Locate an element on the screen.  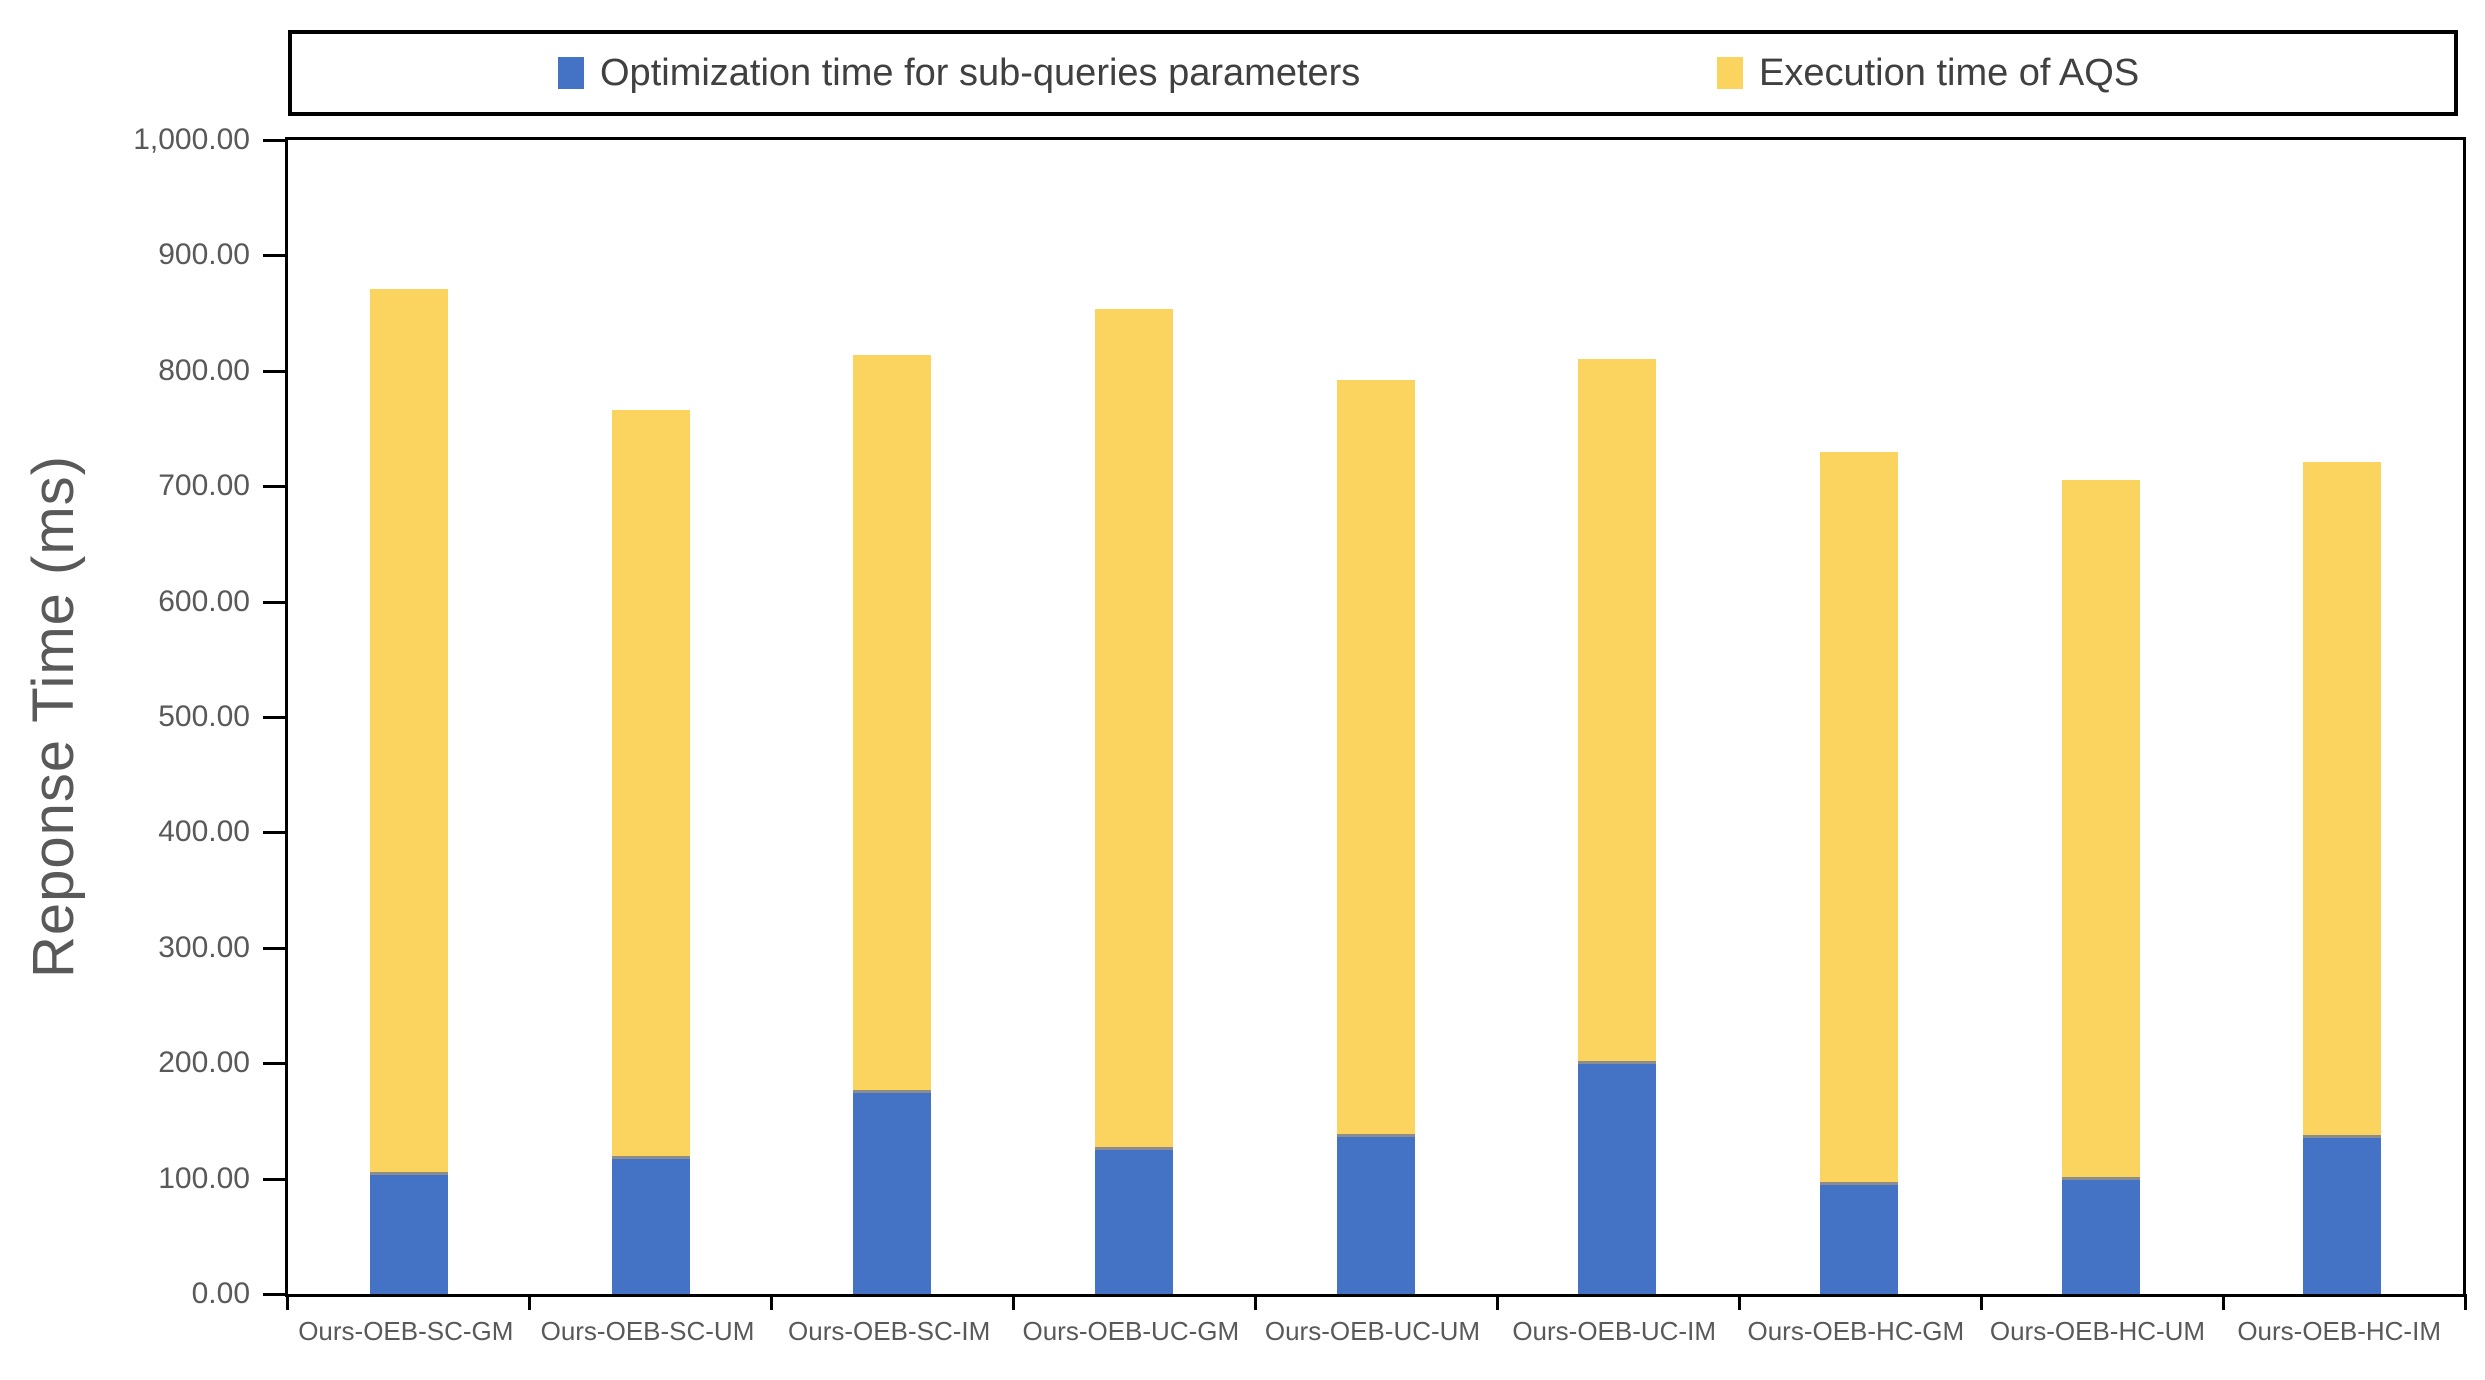
x-category-label: Ours-OEB-HC-UM is located at coordinates (2097, 1331).